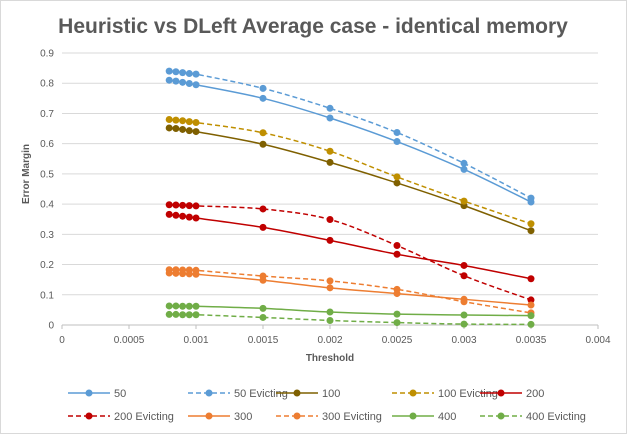 The image size is (627, 434). I want to click on y-tick-label: 0.7, so click(47, 114).